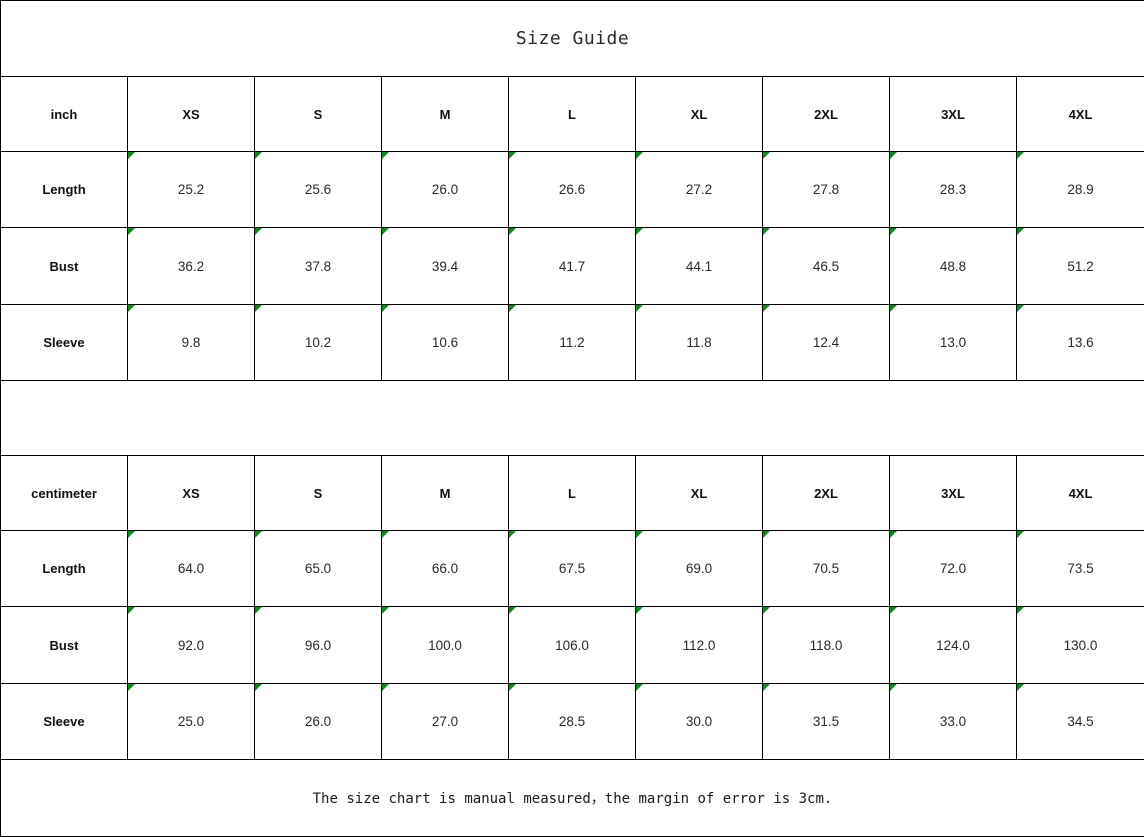  What do you see at coordinates (64, 568) in the screenshot?
I see `centimeter-row-label-length: Length` at bounding box center [64, 568].